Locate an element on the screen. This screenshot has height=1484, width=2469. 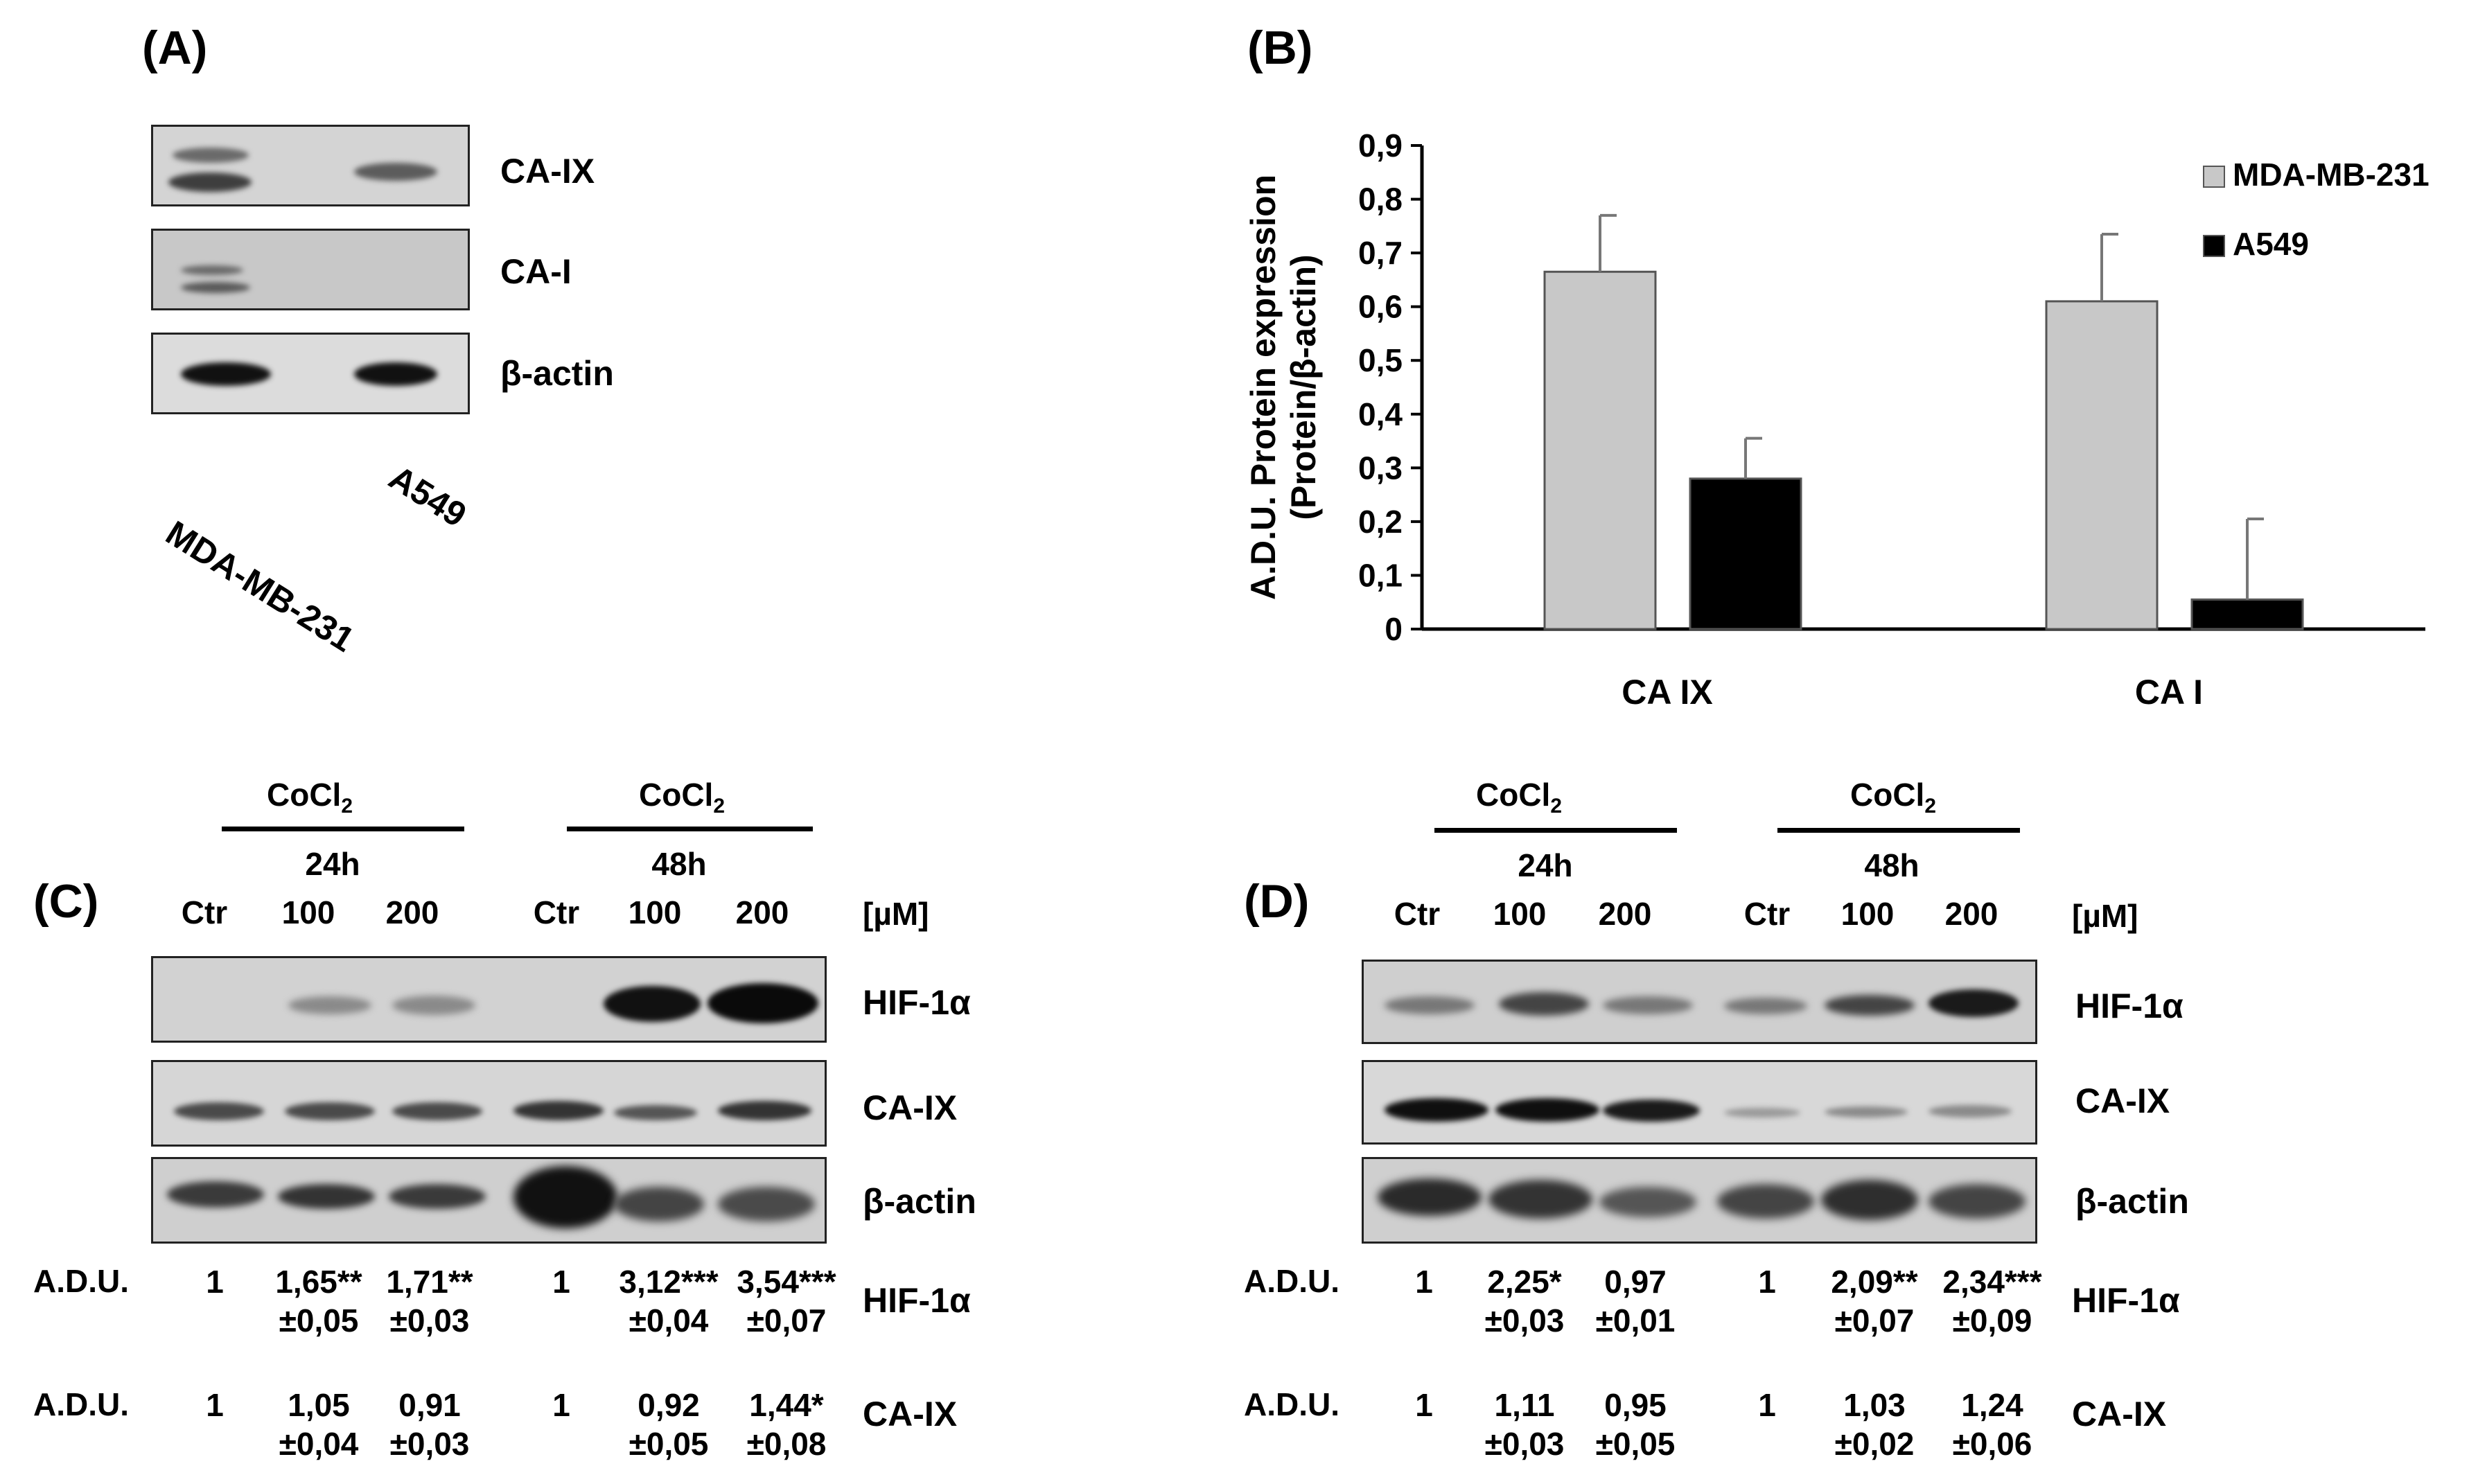
blot-d-label-beta-actin: β-actin is located at coordinates (2132, 1201).